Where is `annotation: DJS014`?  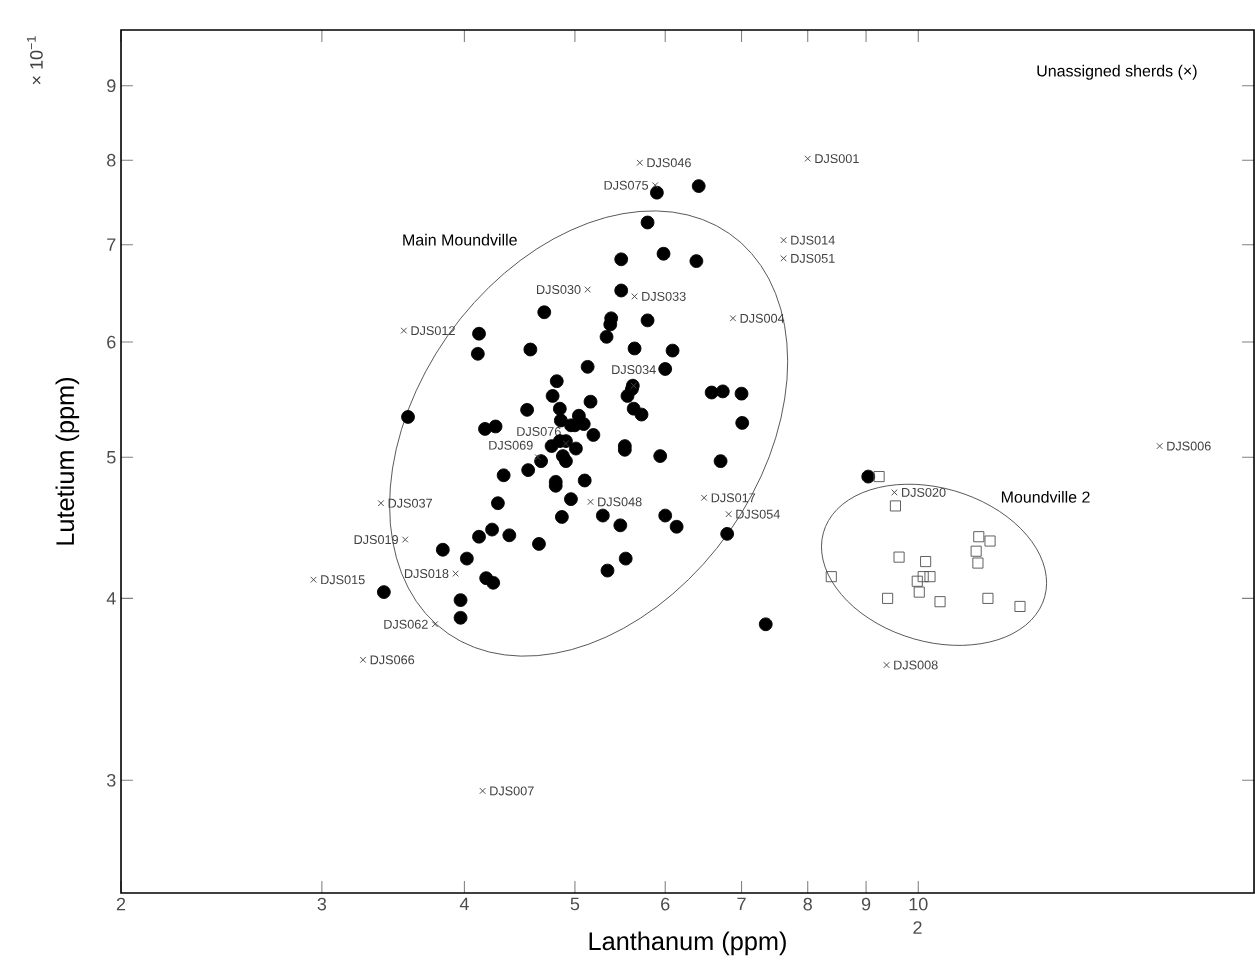
annotation: DJS014 is located at coordinates (813, 240).